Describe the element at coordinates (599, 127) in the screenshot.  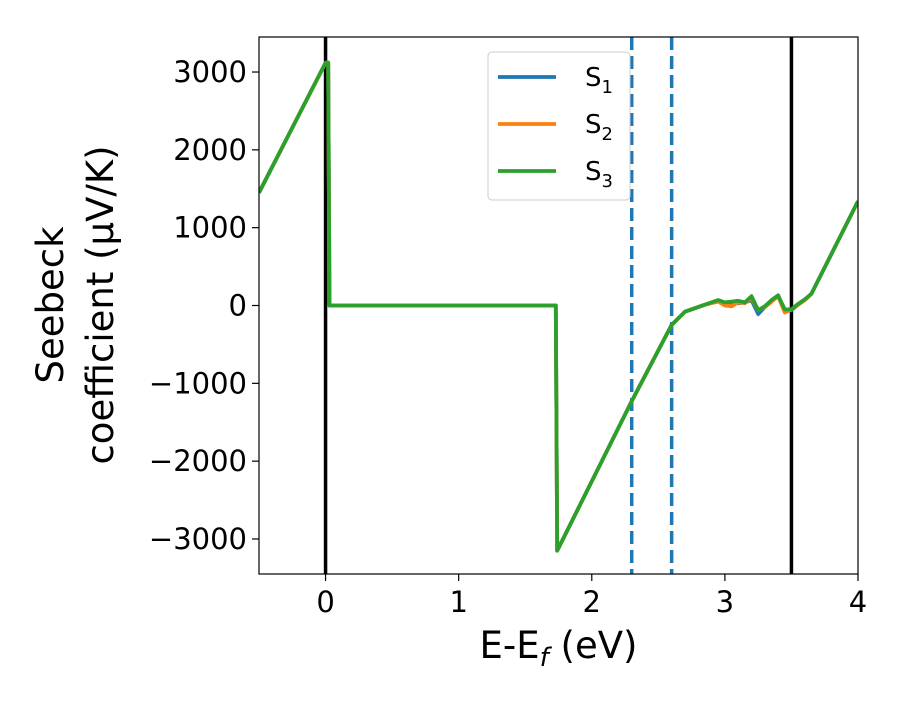
I see `legend-label-S2: S2` at that location.